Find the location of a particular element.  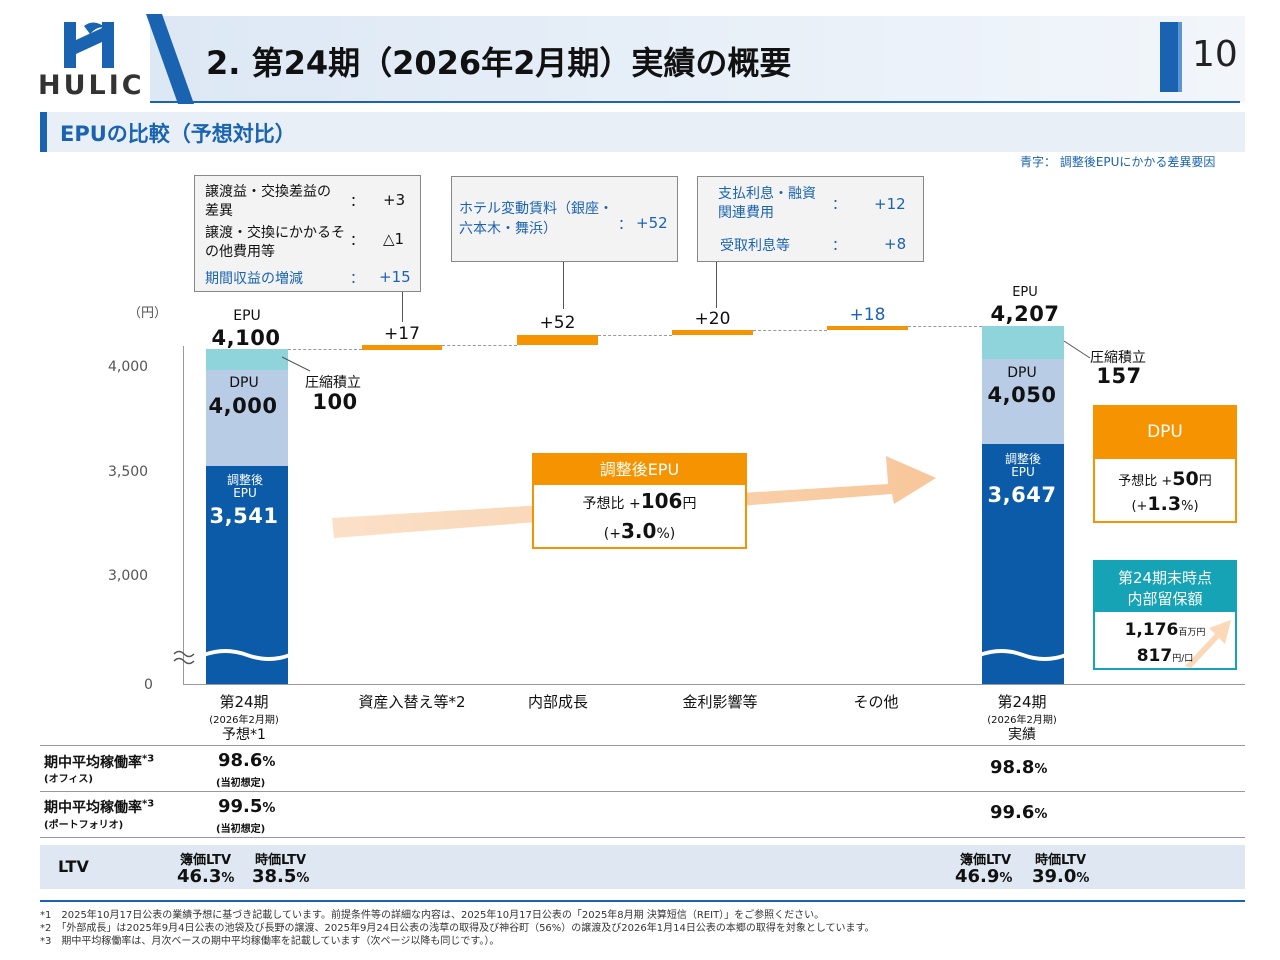

forecast-adj-value: 3,541 is located at coordinates (244, 516).